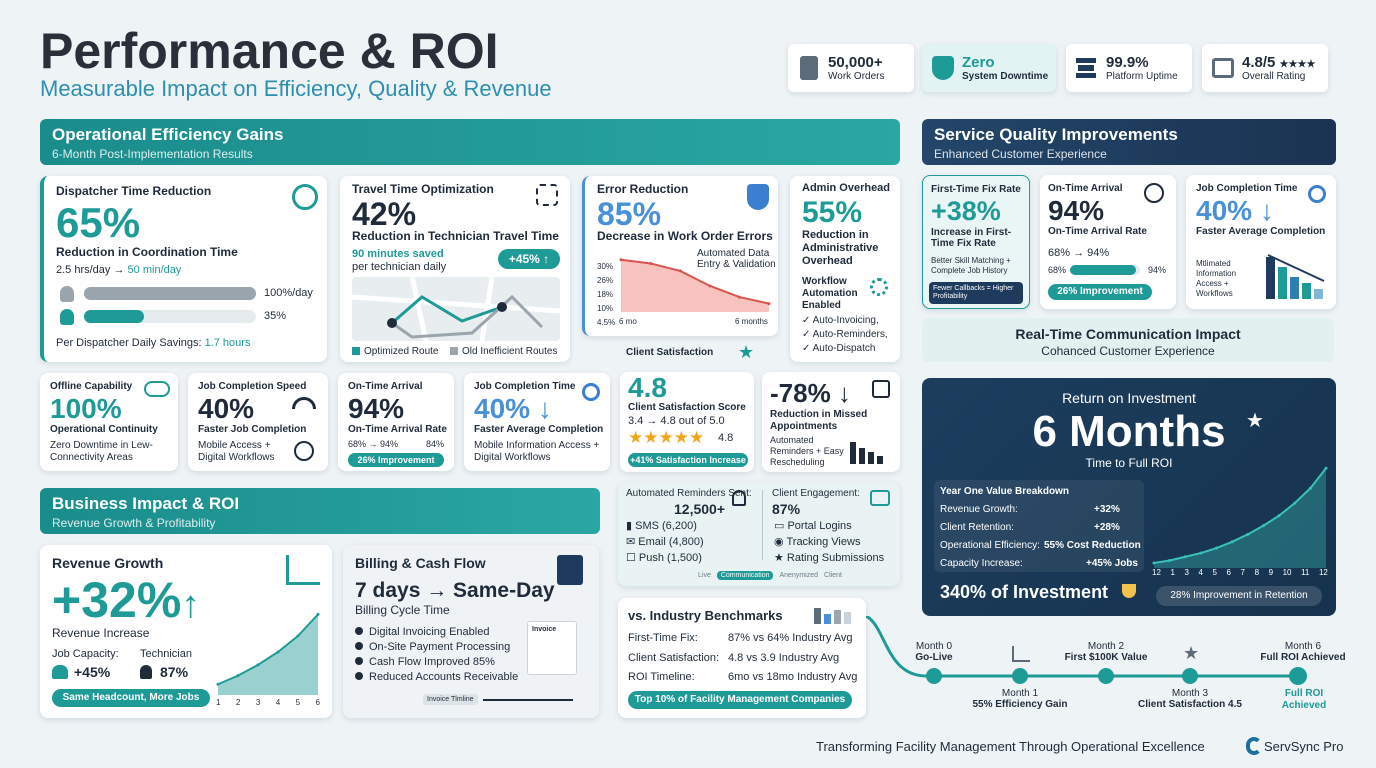 Image resolution: width=1376 pixels, height=768 pixels. What do you see at coordinates (1323, 572) in the screenshot?
I see `roi-x-tick-11: 12` at bounding box center [1323, 572].